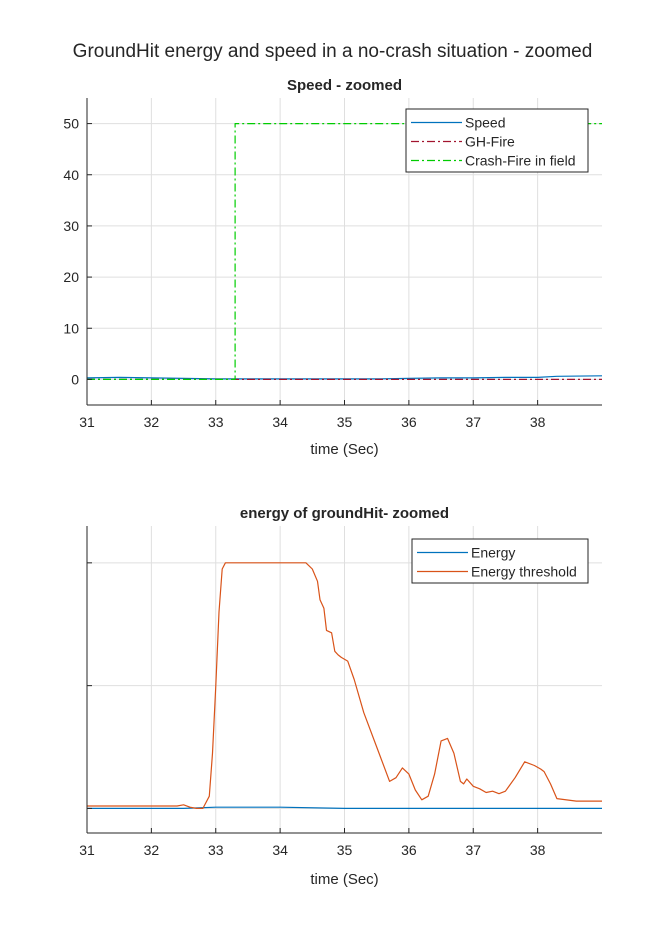 Image resolution: width=665 pixels, height=934 pixels. What do you see at coordinates (344, 85) in the screenshot?
I see `speed-subplot-title: Speed - zoomed` at bounding box center [344, 85].